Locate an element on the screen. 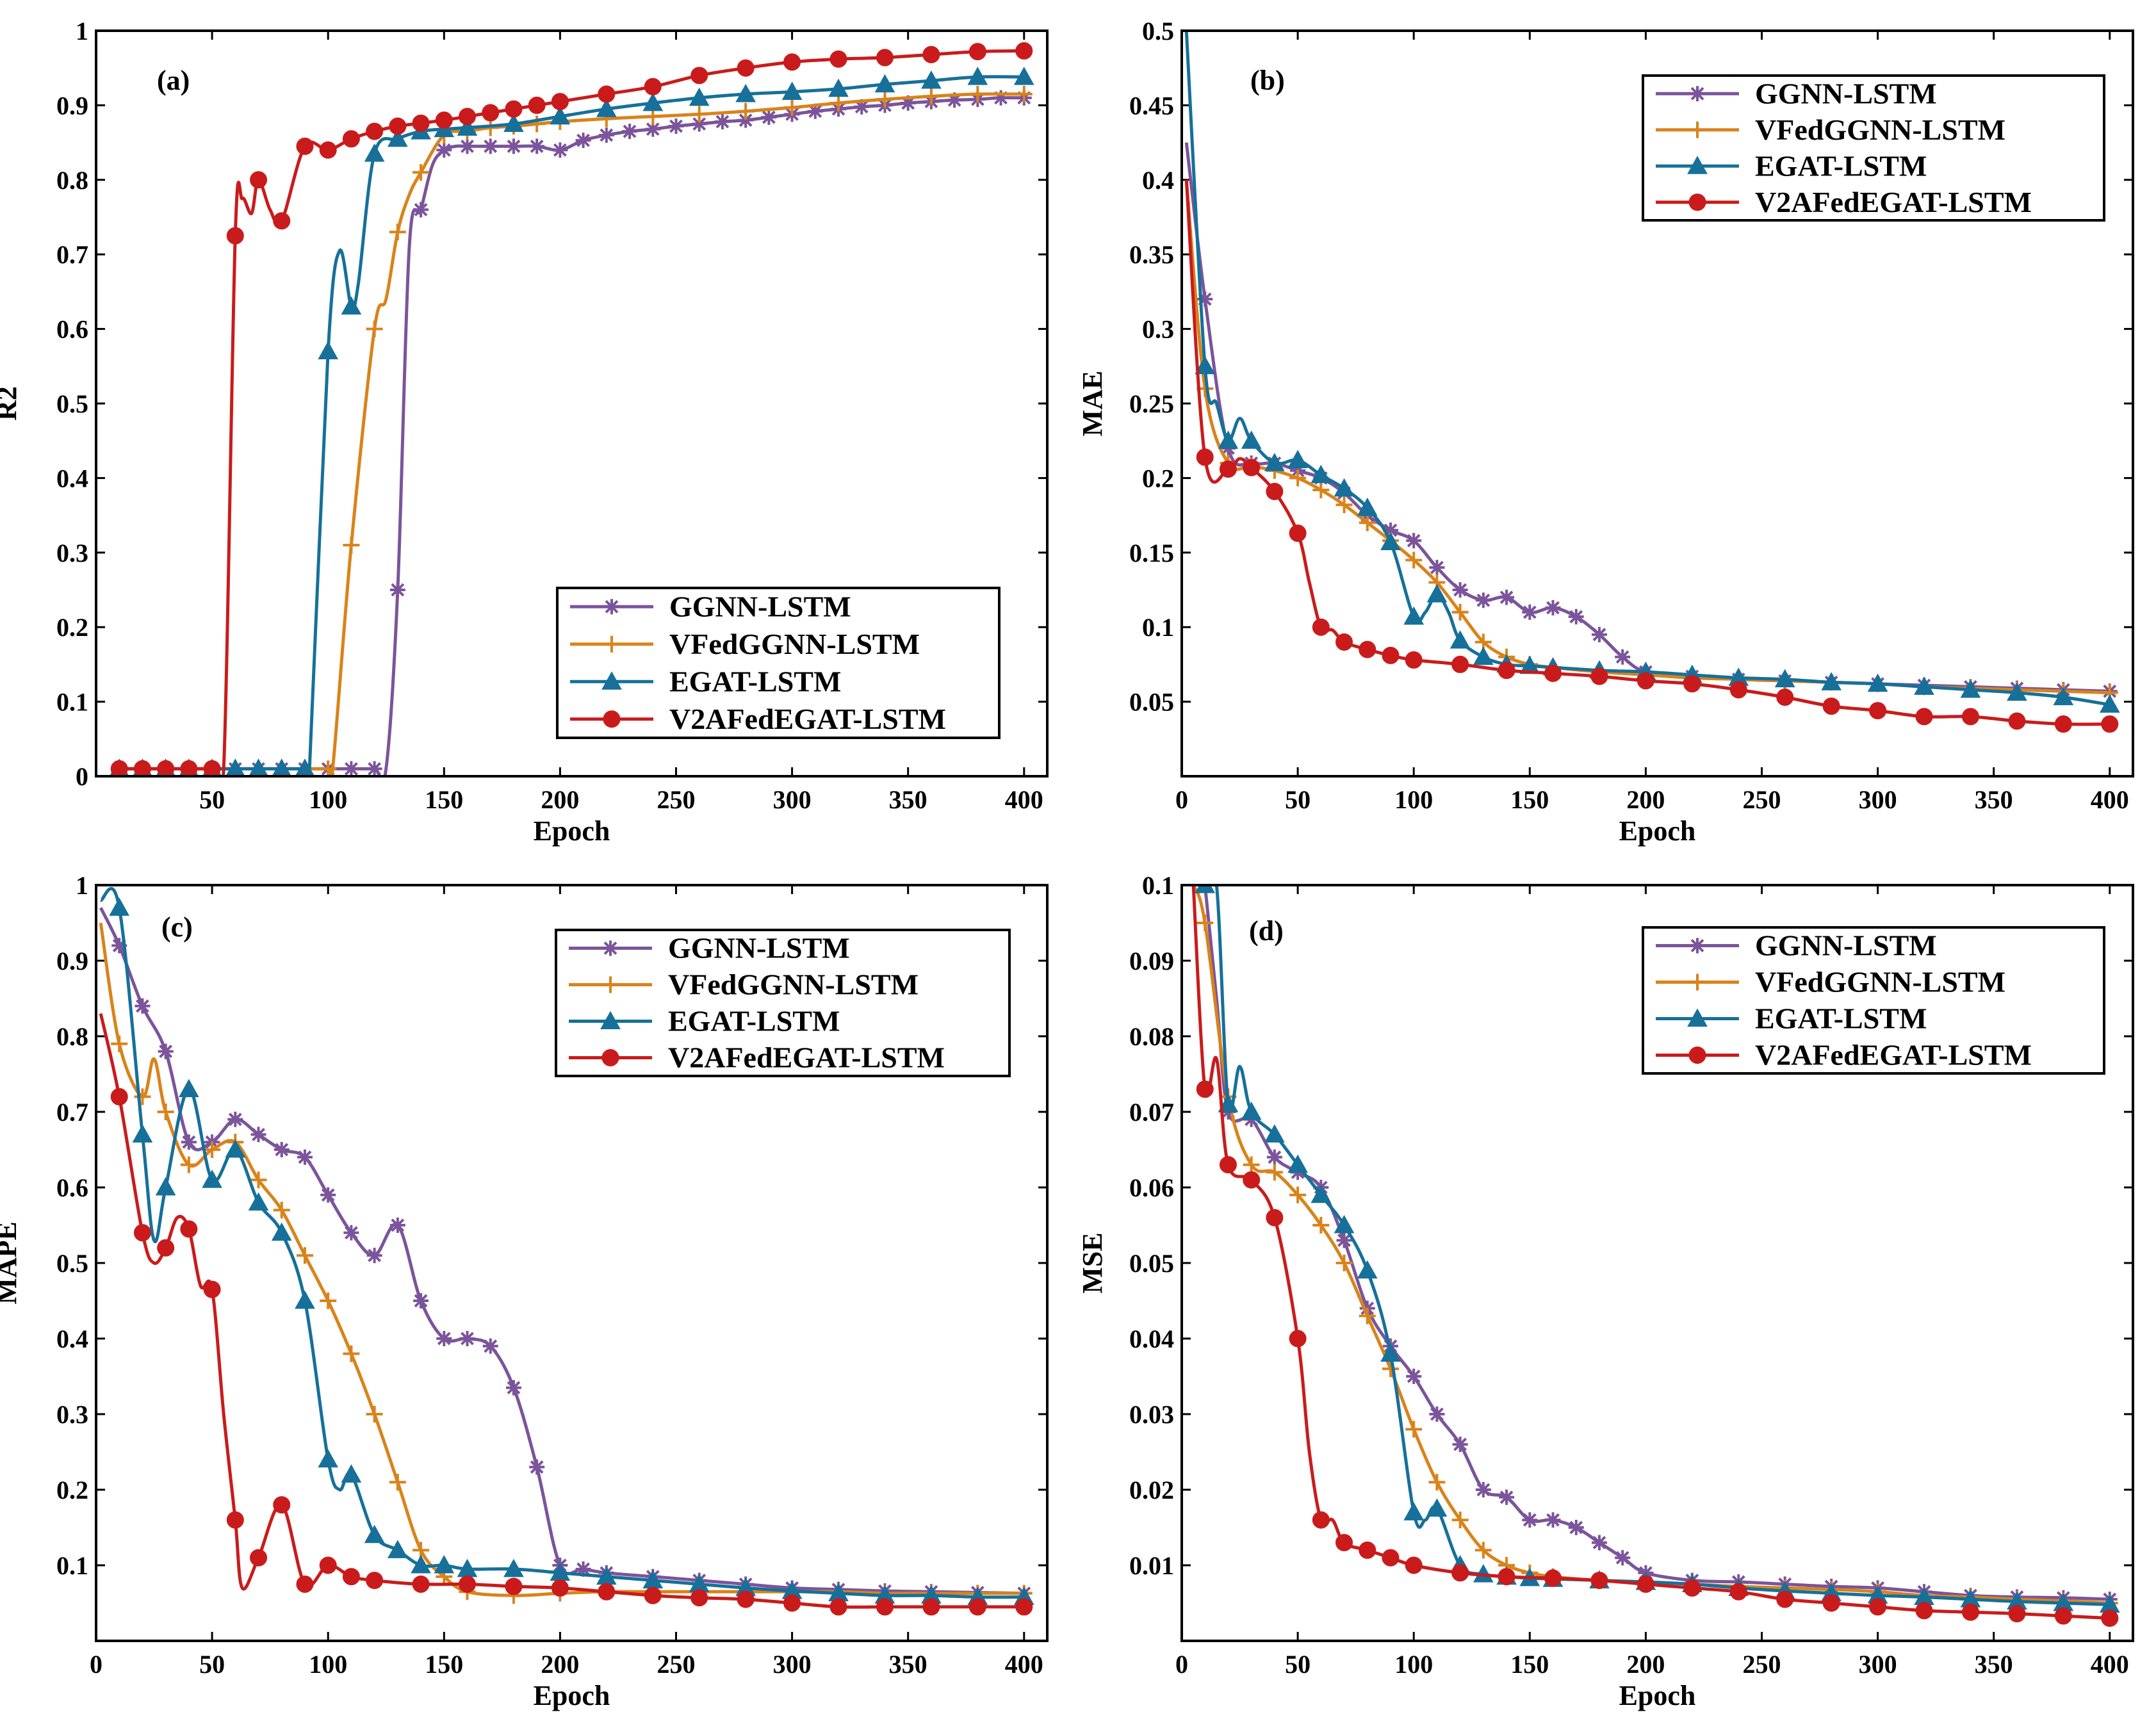 The image size is (2156, 1719). x-tick-label: 0 is located at coordinates (1181, 1665).